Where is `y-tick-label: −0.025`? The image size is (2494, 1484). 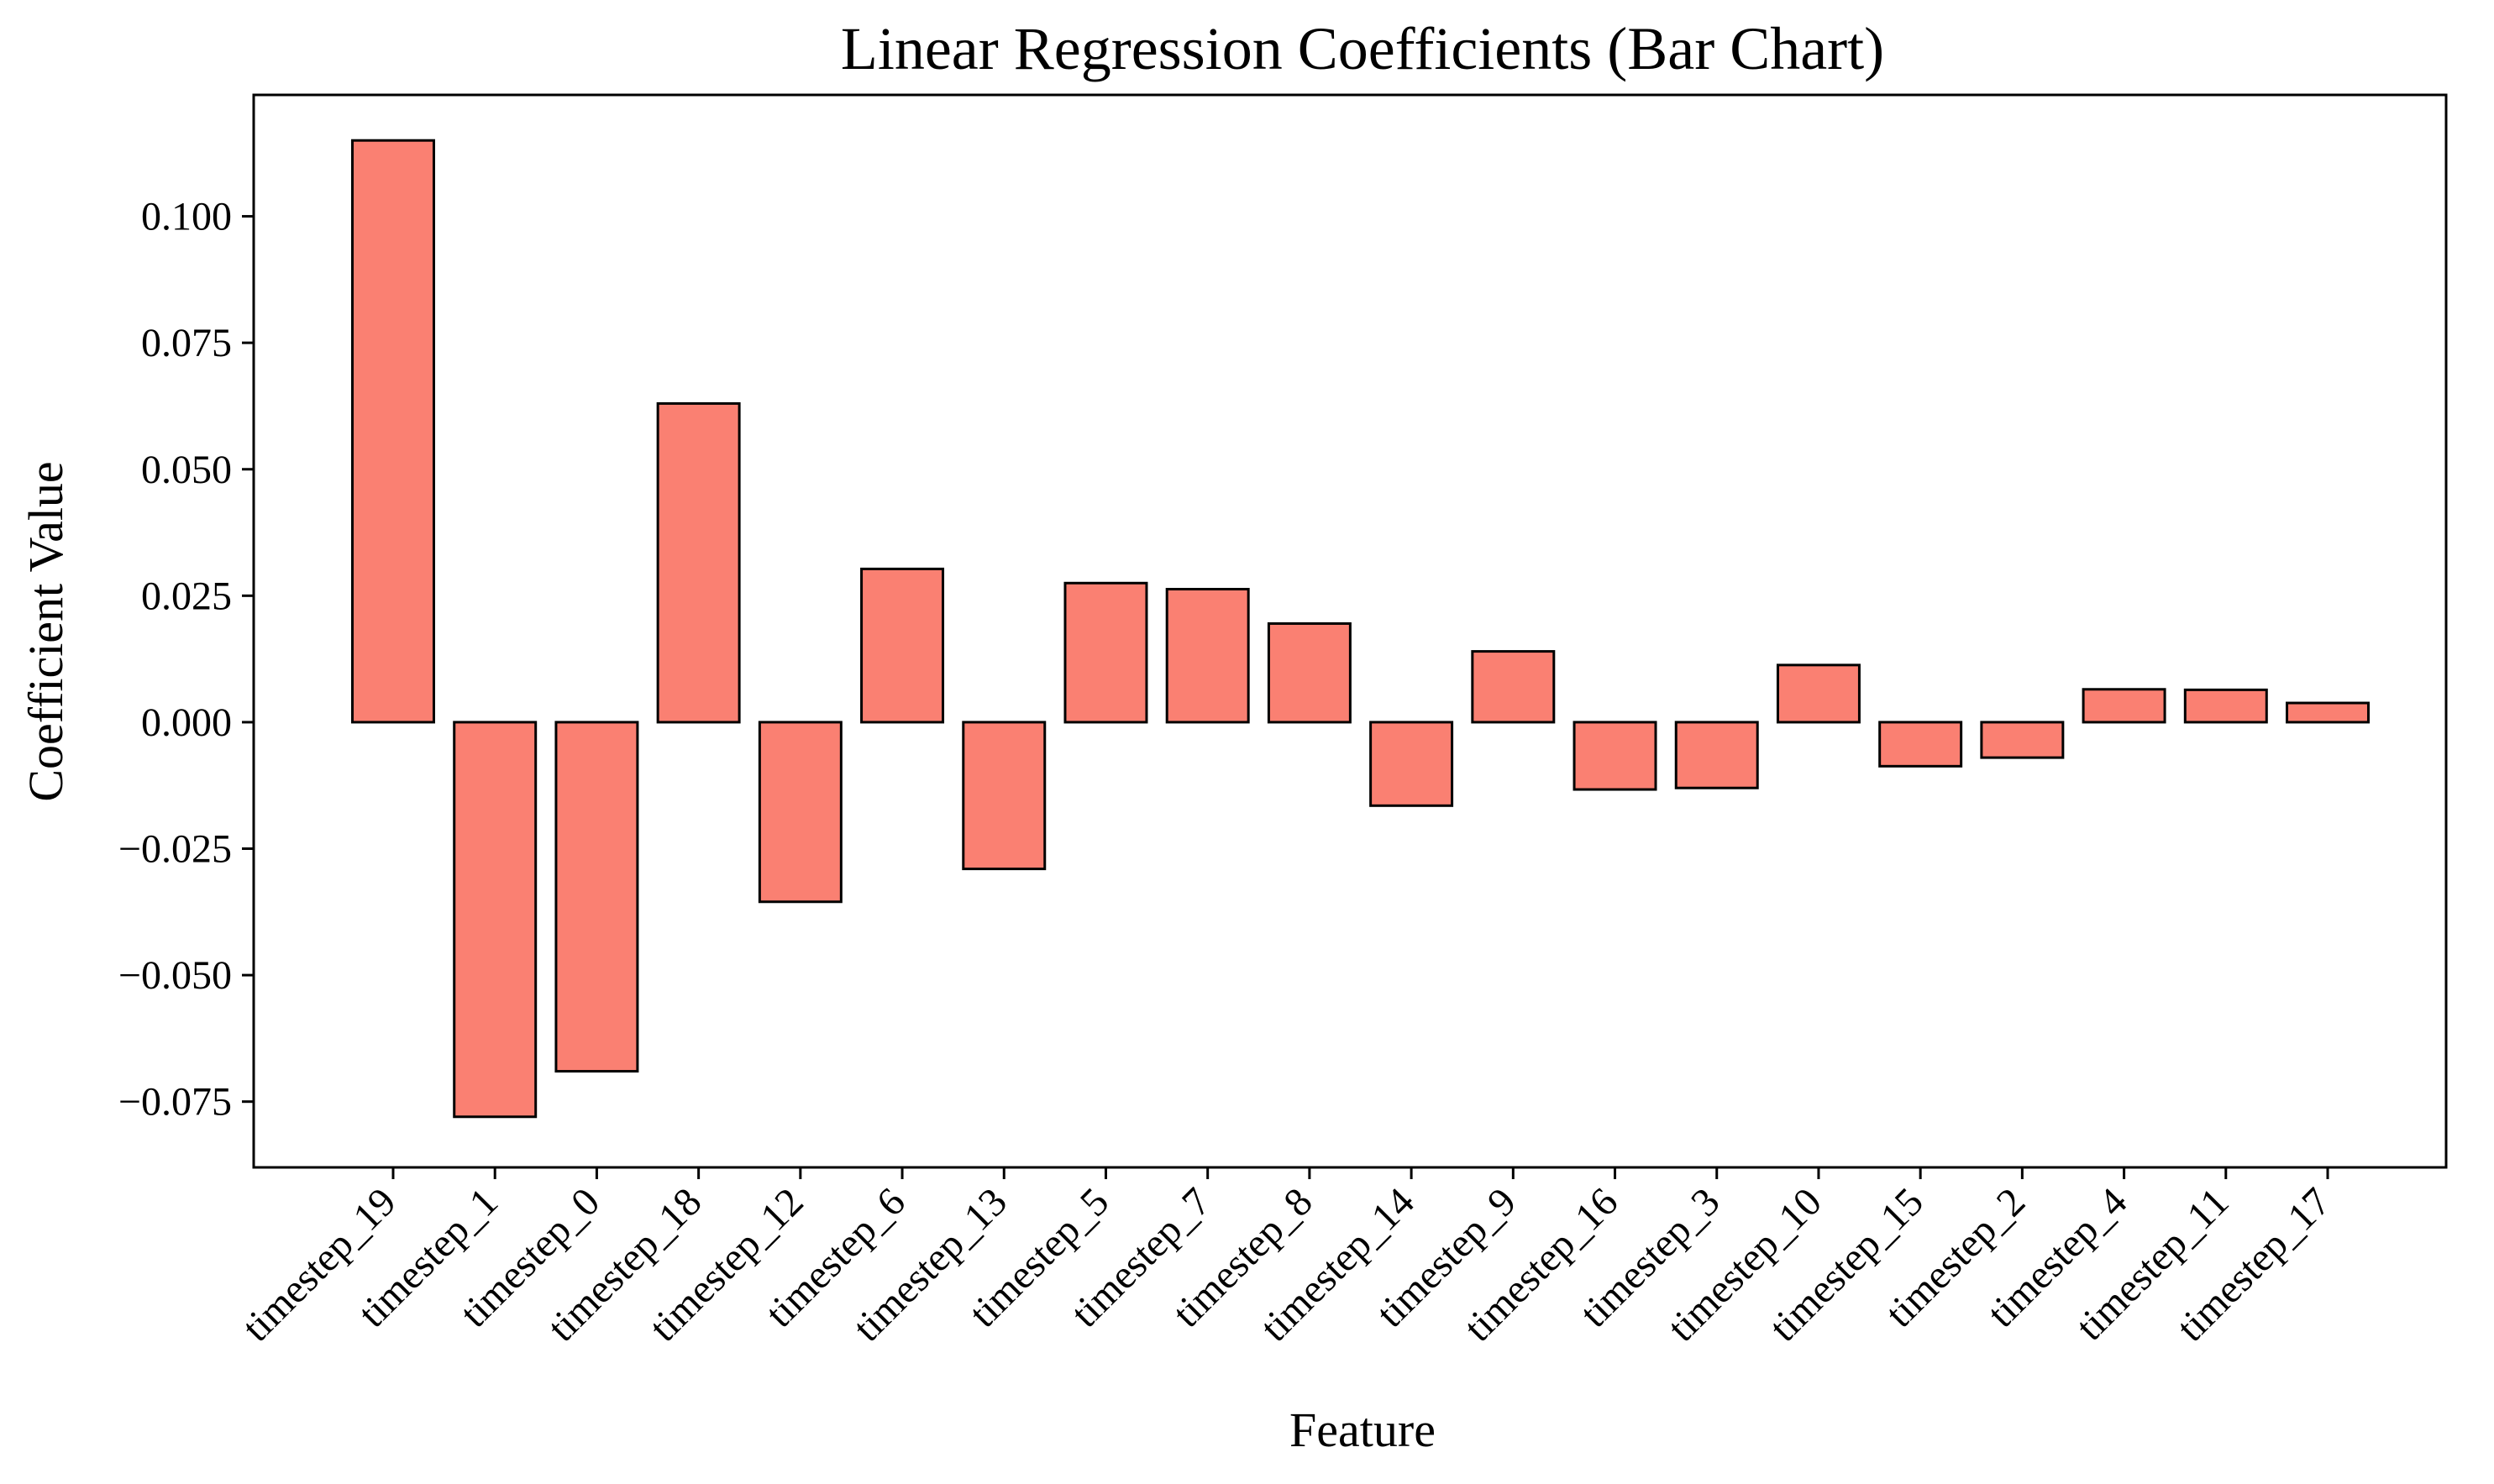 y-tick-label: −0.025 is located at coordinates (175, 850).